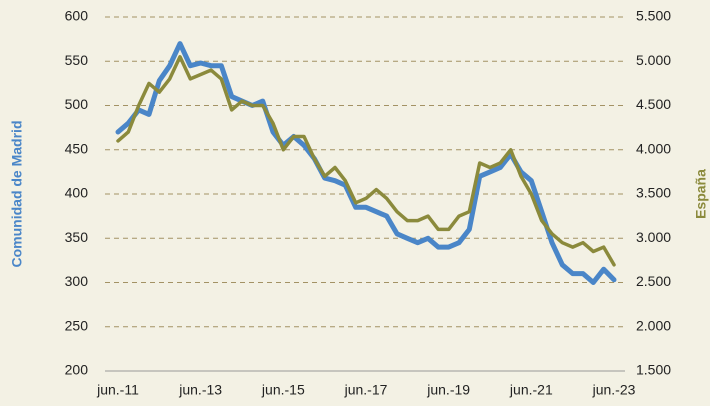 The width and height of the screenshot is (710, 406). I want to click on y2-tick-label: 4.500, so click(653, 104).